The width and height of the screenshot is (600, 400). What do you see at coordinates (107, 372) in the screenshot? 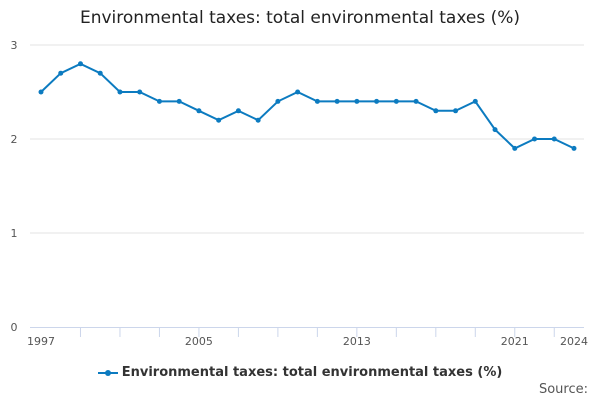
I see `legend-marker` at bounding box center [107, 372].